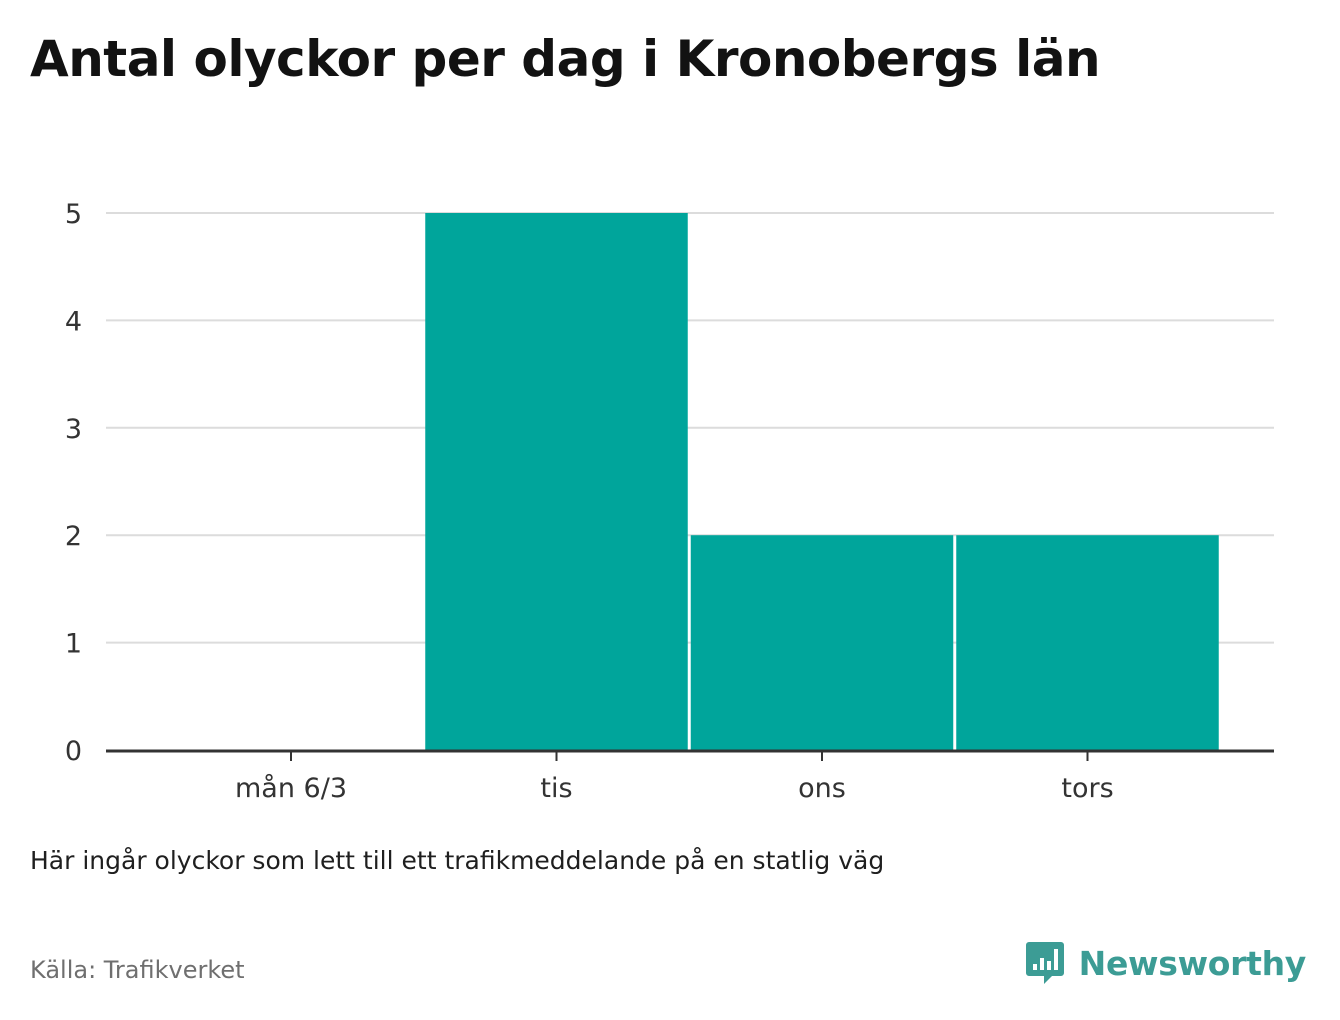  What do you see at coordinates (73, 644) in the screenshot?
I see `y-tick-label: 1` at bounding box center [73, 644].